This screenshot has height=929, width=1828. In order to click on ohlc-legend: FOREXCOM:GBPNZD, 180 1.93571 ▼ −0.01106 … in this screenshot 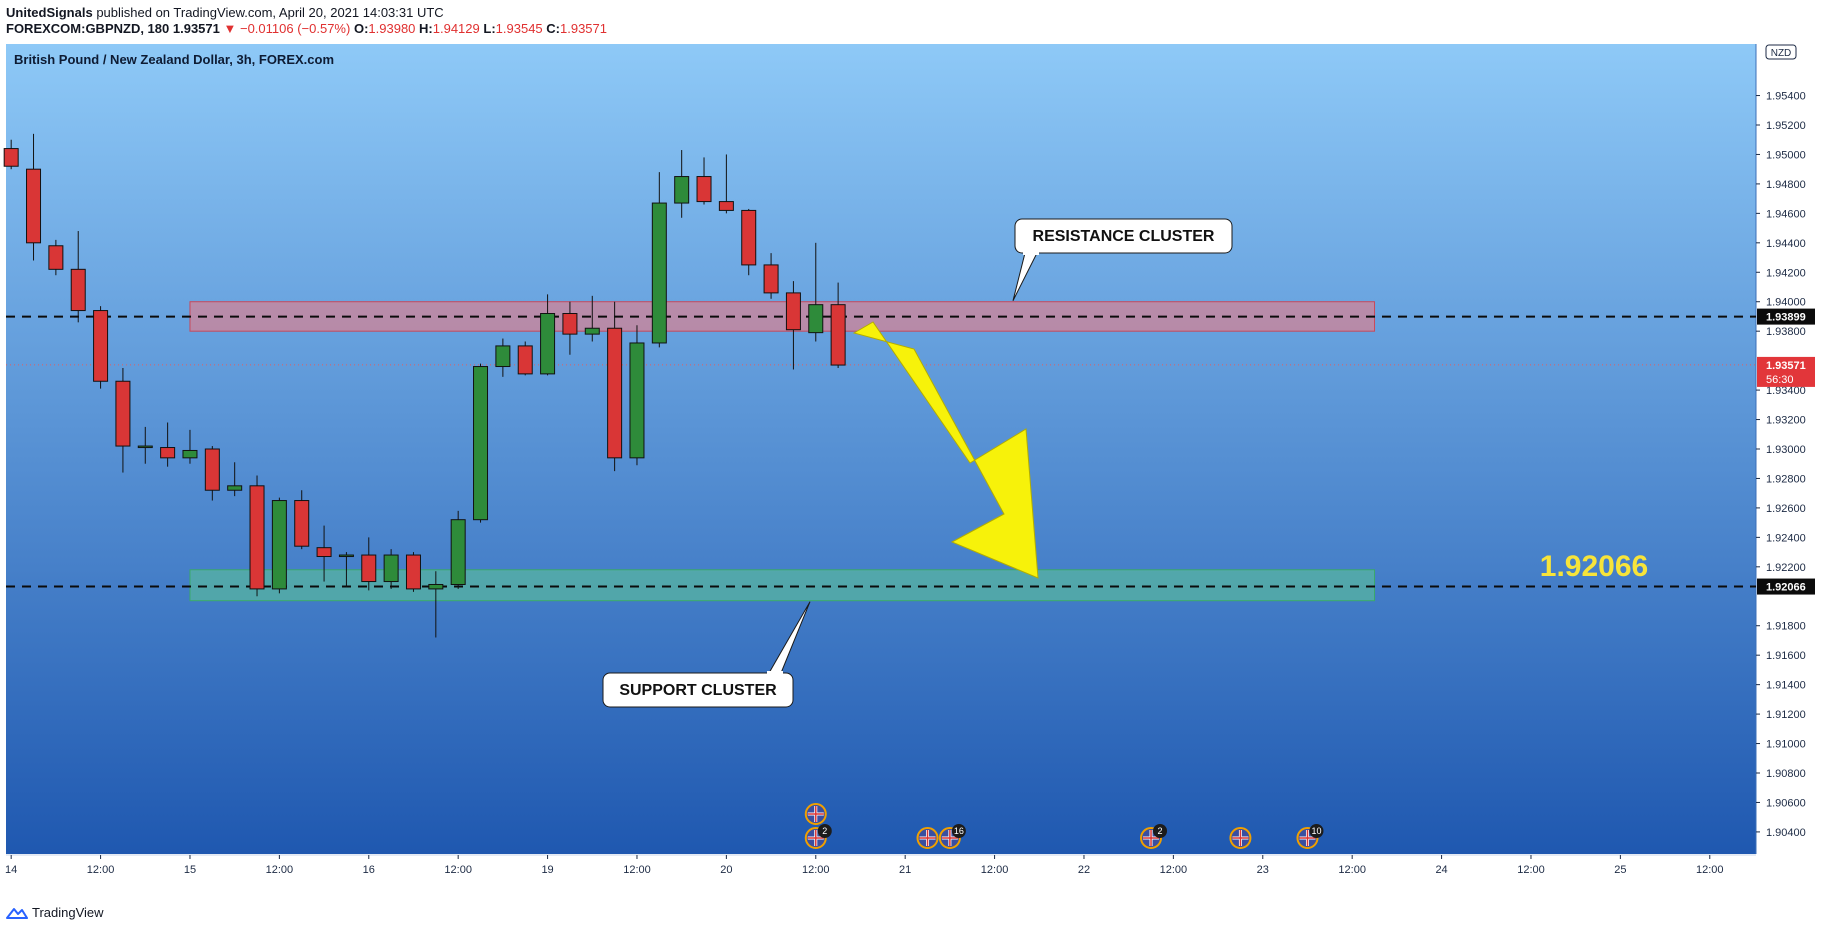, I will do `click(306, 28)`.